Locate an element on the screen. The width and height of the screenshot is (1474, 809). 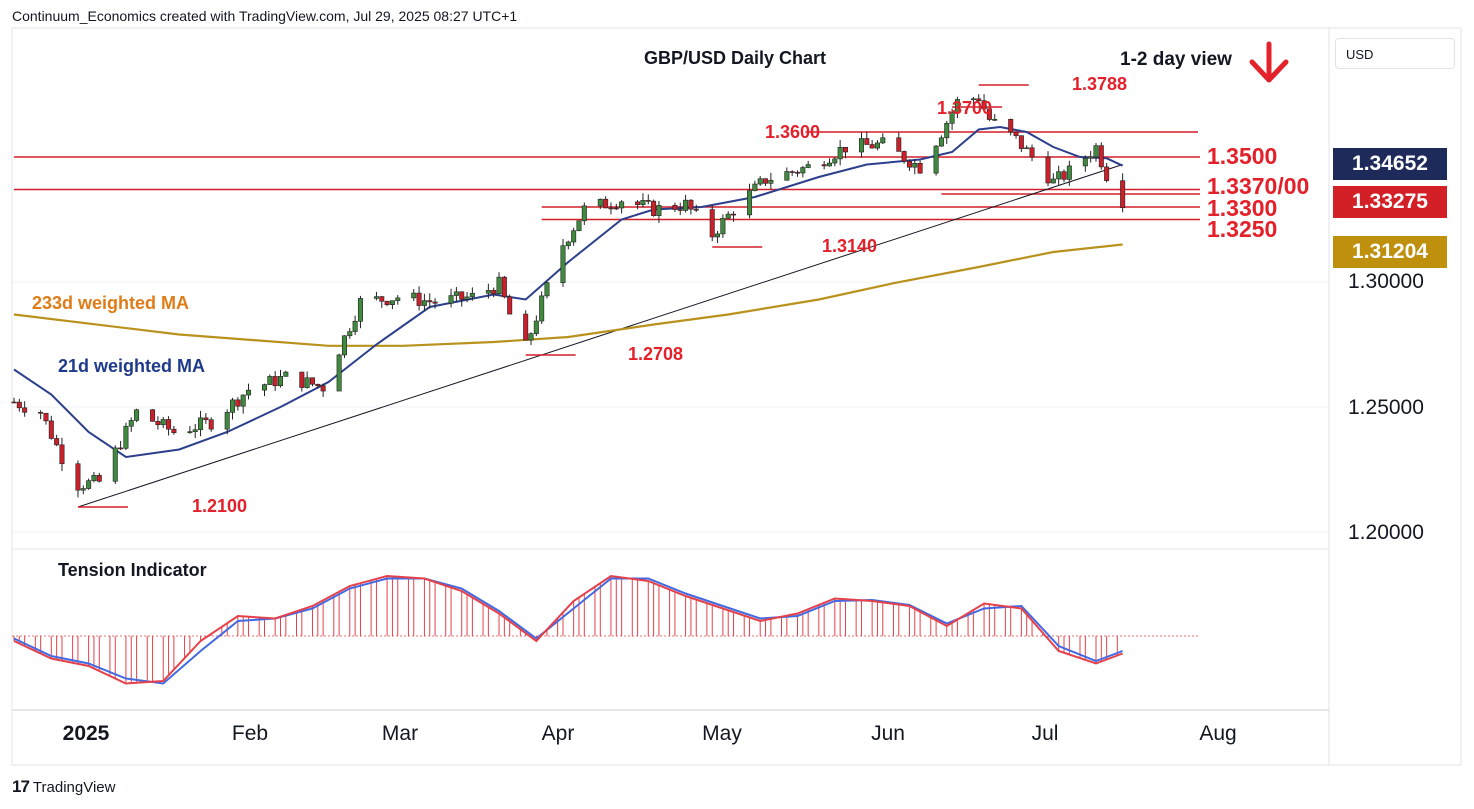
y-tick-label: 1.20000 is located at coordinates (1386, 532).